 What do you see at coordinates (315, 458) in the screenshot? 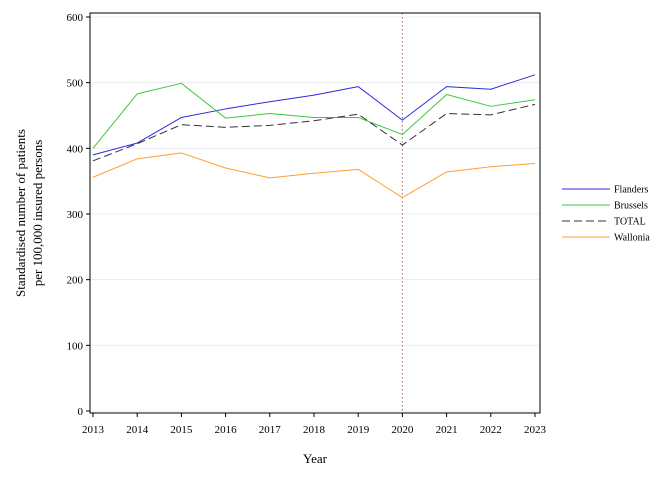
I see `x-axis-title: Year` at bounding box center [315, 458].